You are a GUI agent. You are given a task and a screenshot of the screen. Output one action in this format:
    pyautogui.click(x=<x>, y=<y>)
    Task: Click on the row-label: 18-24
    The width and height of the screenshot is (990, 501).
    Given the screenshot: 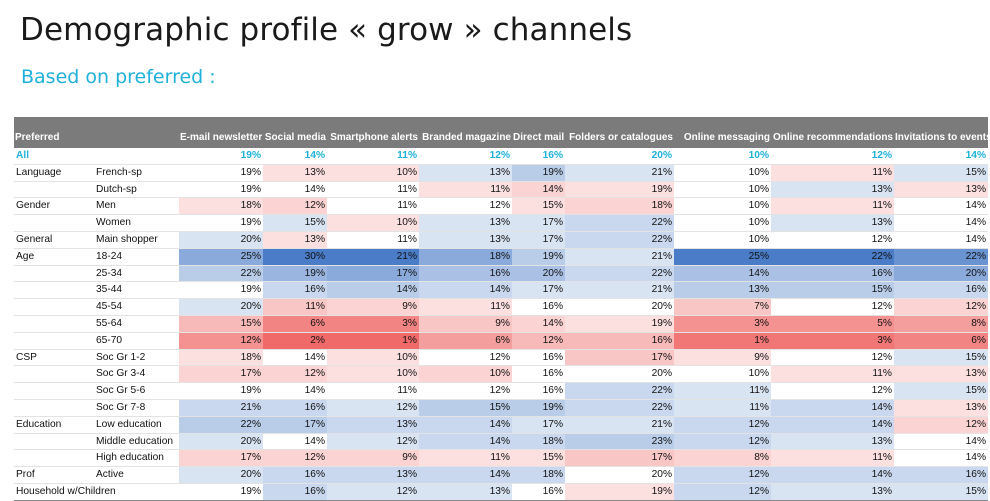 What is the action you would take?
    pyautogui.click(x=136, y=257)
    